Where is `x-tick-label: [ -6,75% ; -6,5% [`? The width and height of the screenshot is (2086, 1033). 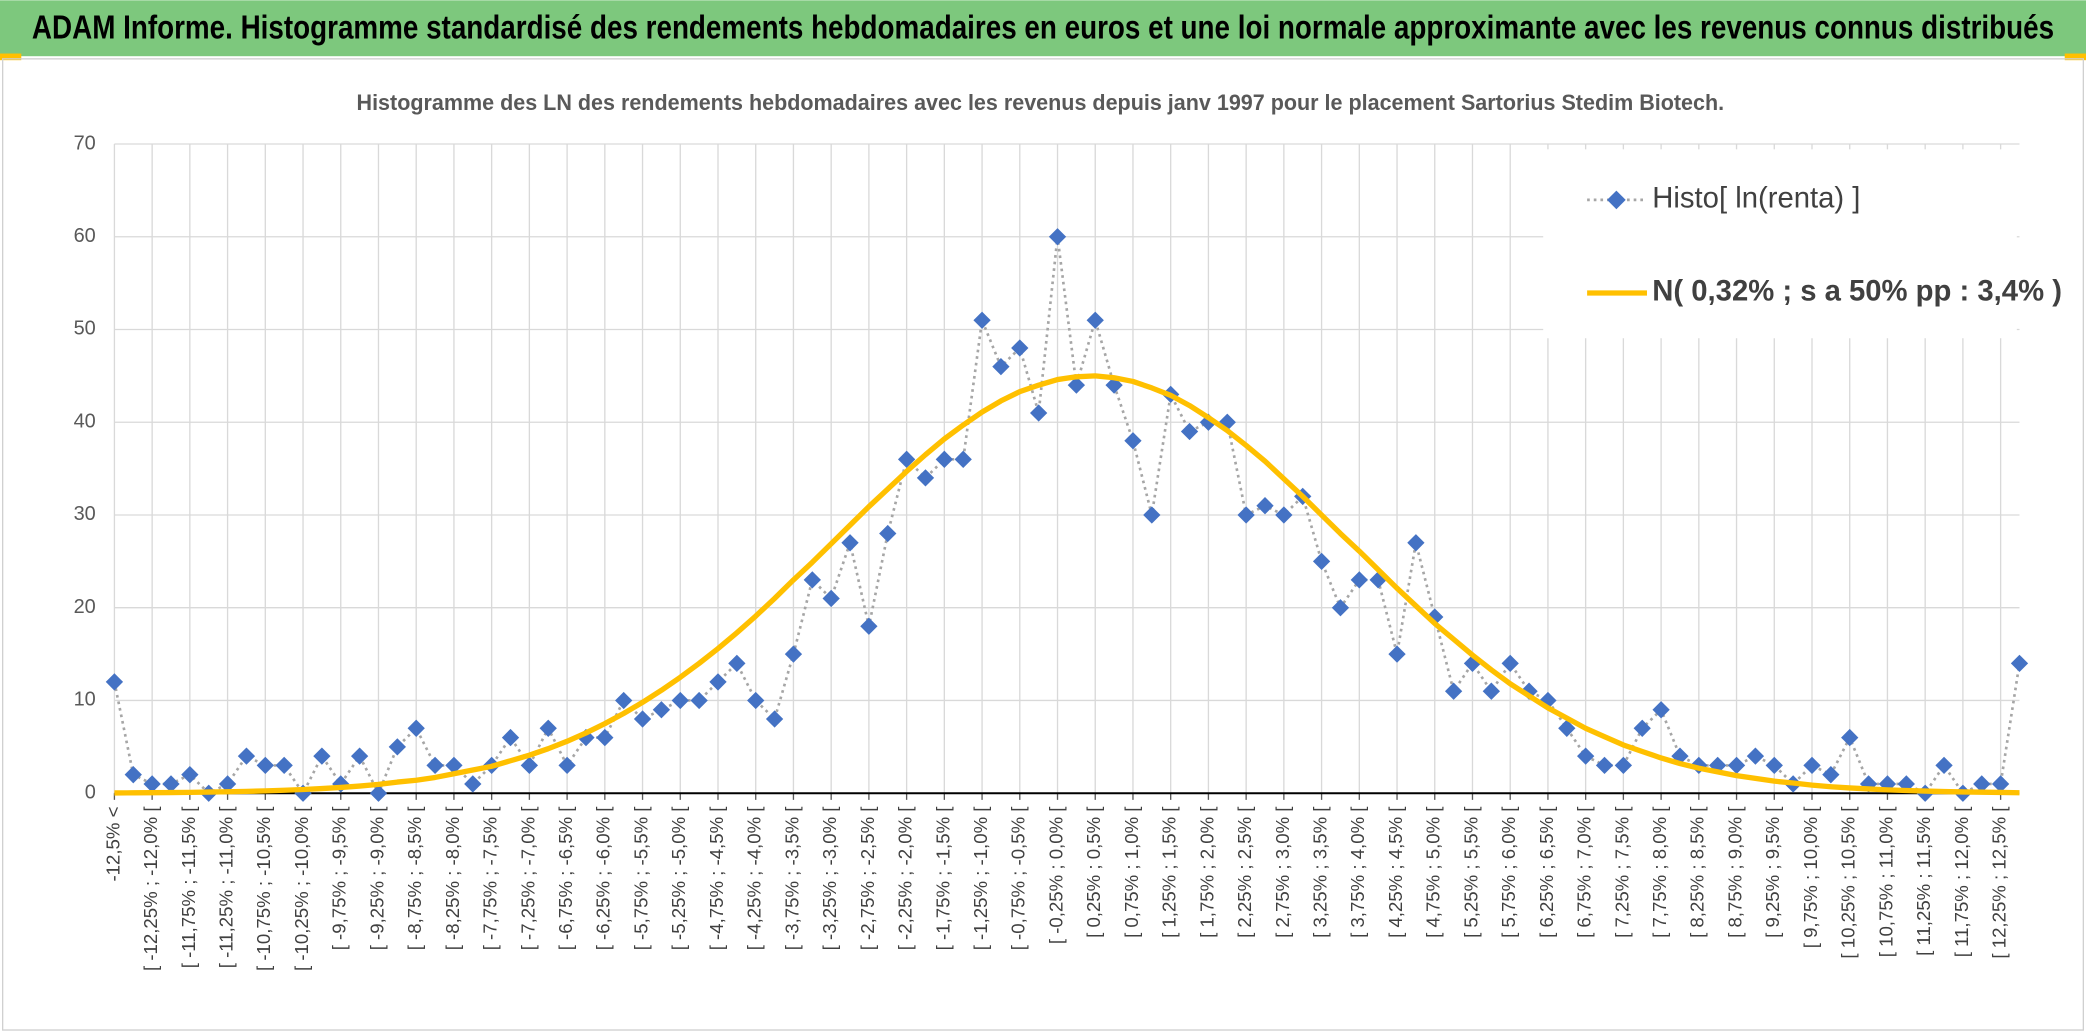
x-tick-label: [ -6,75% ; -6,5% [ is located at coordinates (565, 878).